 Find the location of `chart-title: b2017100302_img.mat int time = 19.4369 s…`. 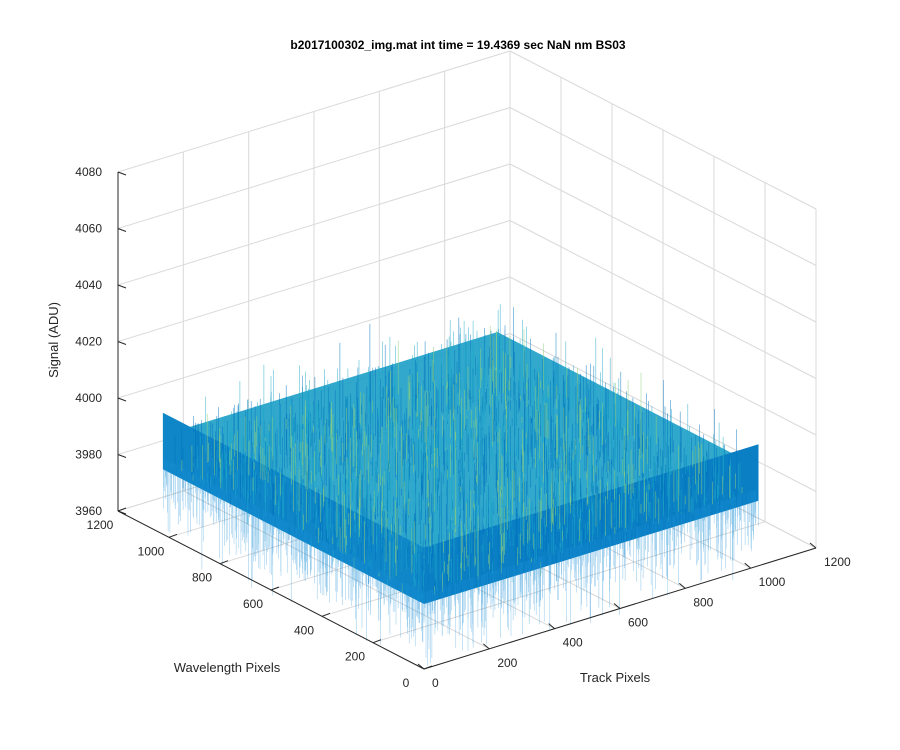

chart-title: b2017100302_img.mat int time = 19.4369 s… is located at coordinates (458, 45).